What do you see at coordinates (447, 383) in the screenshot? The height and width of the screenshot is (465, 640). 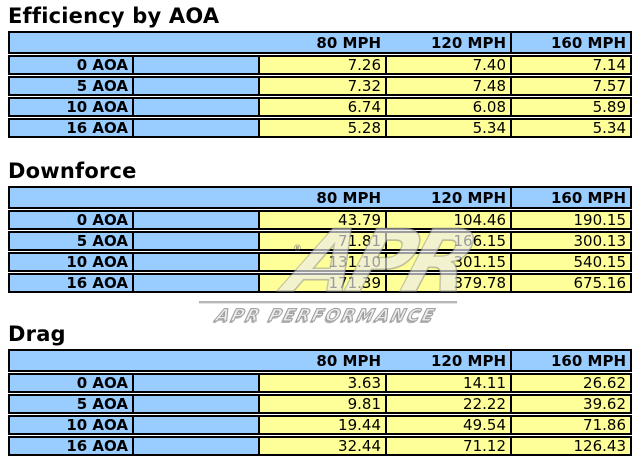 I see `value-cell-120mph: 14.11` at bounding box center [447, 383].